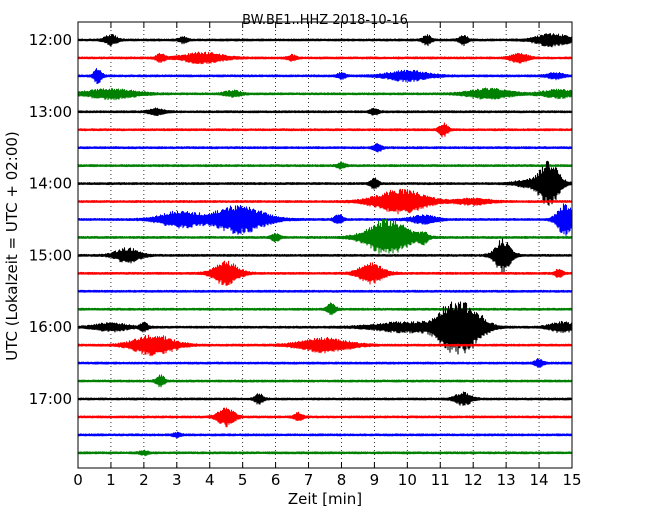  I want to click on x-tick-label: 7, so click(309, 480).